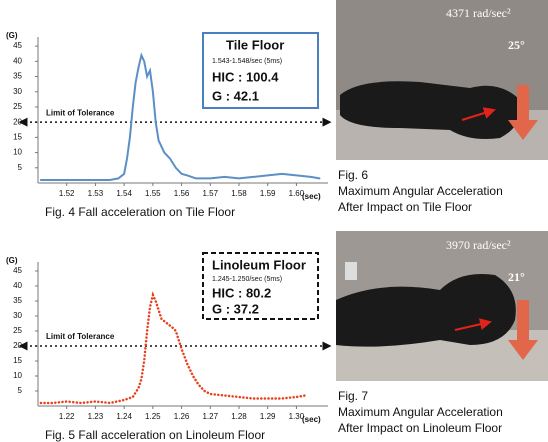 Image resolution: width=548 pixels, height=442 pixels. What do you see at coordinates (478, 13) in the screenshot?
I see `photo-label: 4371 rad/sec²` at bounding box center [478, 13].